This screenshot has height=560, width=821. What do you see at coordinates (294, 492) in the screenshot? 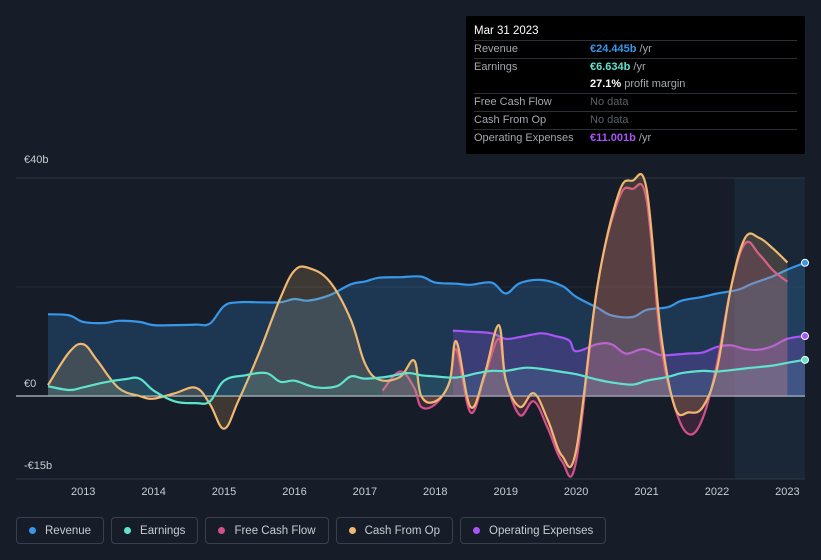
I see `x-tick-label: 2016` at bounding box center [294, 492].